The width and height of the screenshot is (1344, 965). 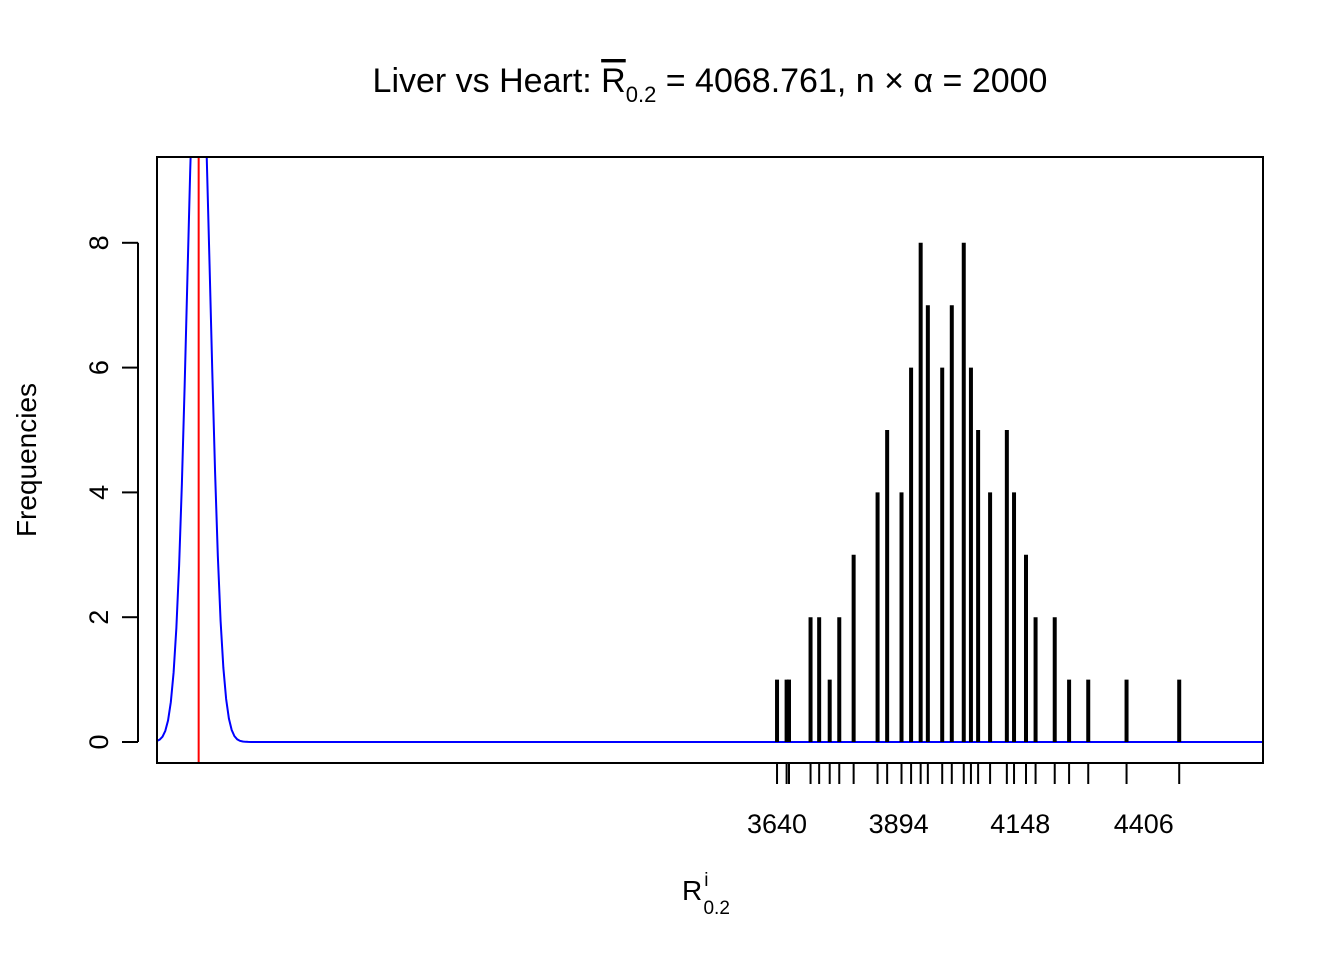 What do you see at coordinates (1020, 824) in the screenshot?
I see `x-tick-label: 4148` at bounding box center [1020, 824].